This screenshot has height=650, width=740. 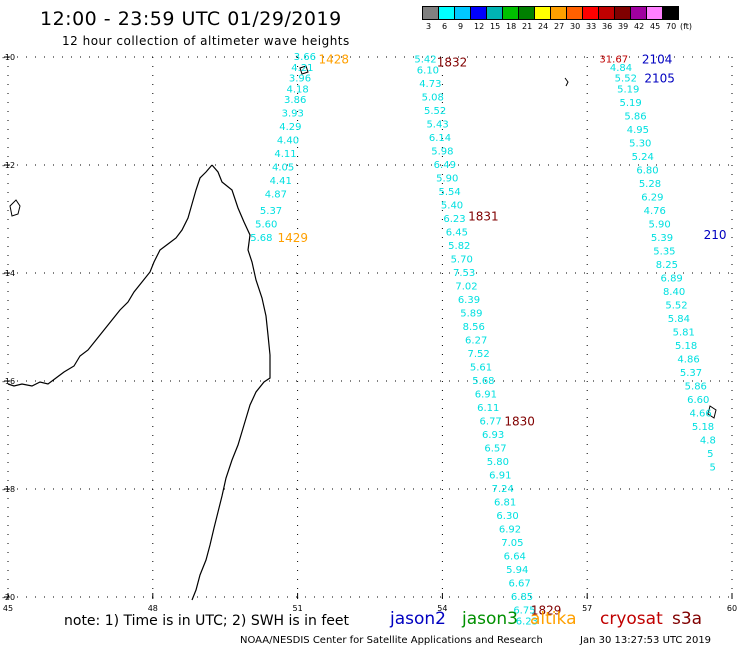 I want to click on swh-label: 5.19, so click(x=628, y=89).